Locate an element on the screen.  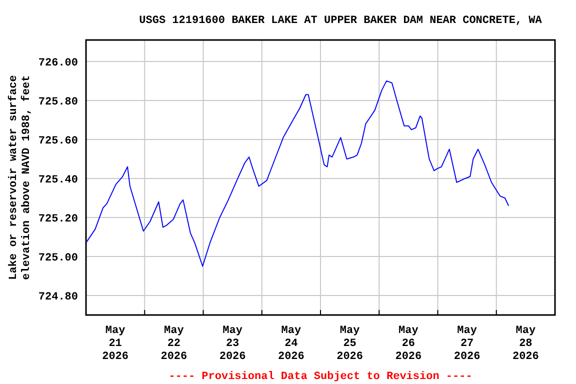
y-tick-label: 725.40 is located at coordinates (58, 180).